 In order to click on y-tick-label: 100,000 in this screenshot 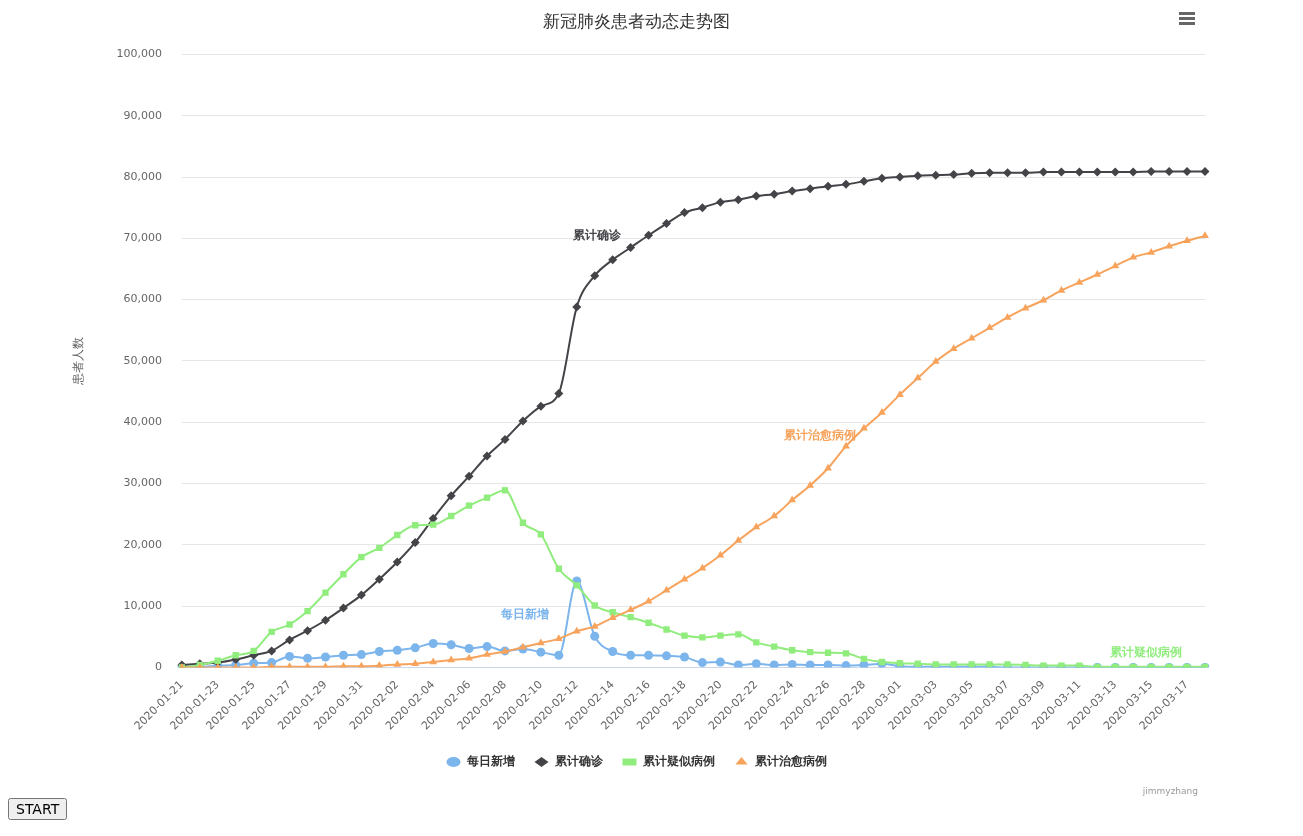, I will do `click(139, 54)`.